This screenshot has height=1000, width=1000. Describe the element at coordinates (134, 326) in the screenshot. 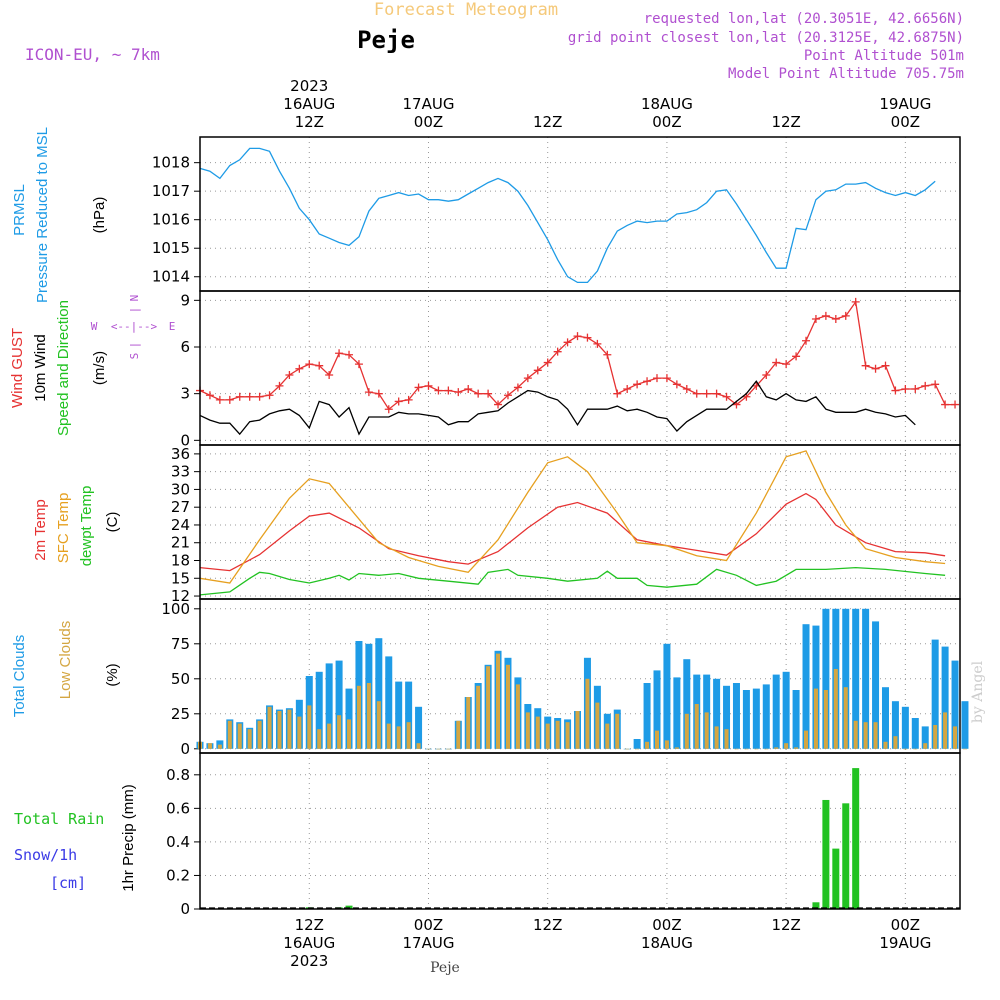

I see `compass-arrows: <--|-->` at that location.